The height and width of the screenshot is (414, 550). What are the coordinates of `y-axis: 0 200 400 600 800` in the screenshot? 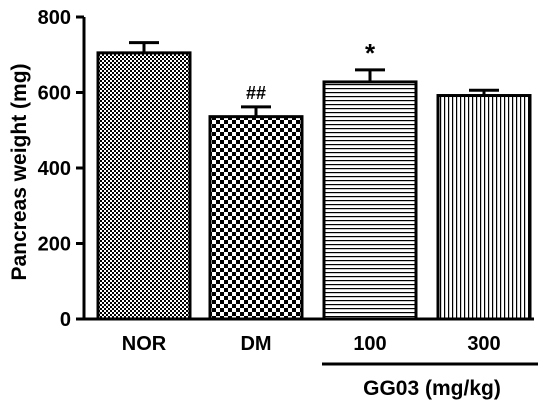 It's located at (62, 169).